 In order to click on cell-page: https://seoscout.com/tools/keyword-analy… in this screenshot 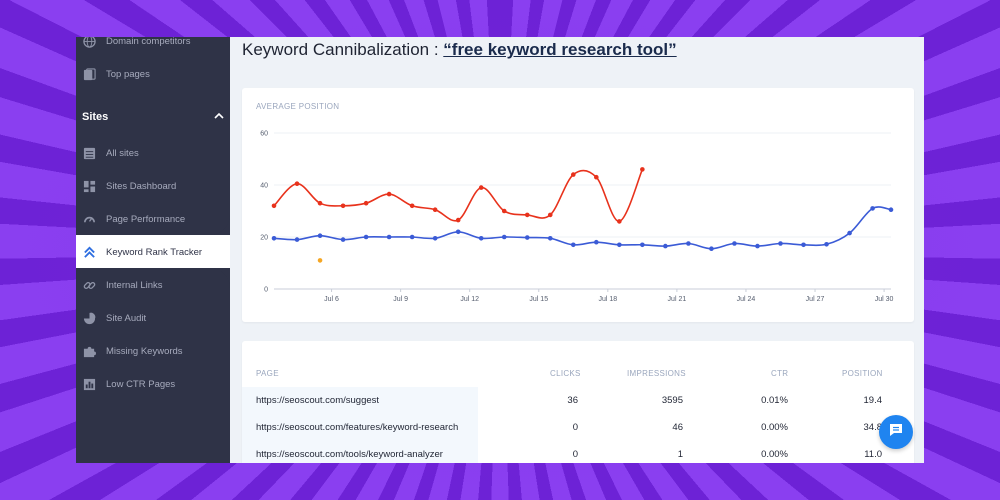, I will do `click(349, 454)`.